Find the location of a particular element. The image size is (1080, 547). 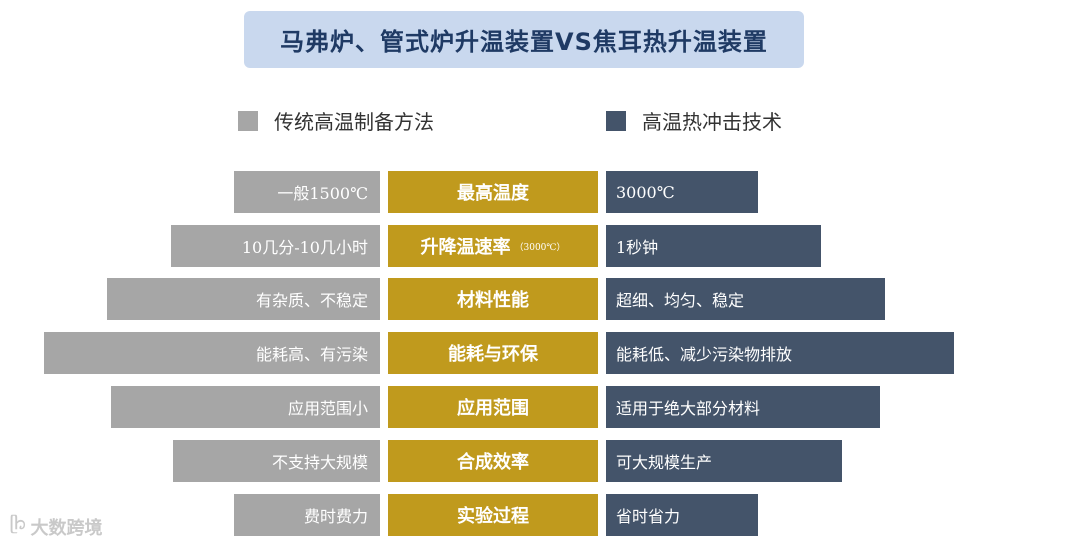

category-text: 最高温度 is located at coordinates (493, 193).